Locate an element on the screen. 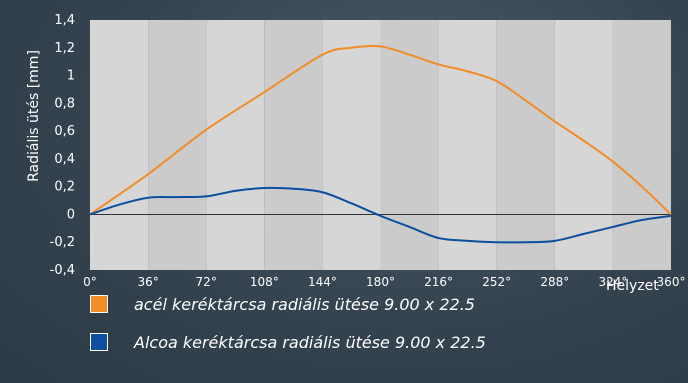 The image size is (688, 383). y-tick-label: 1 is located at coordinates (71, 76).